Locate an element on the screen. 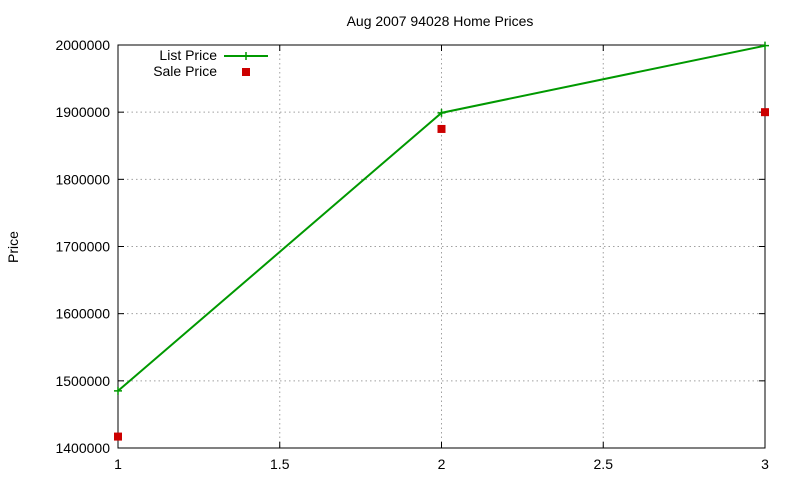  legend-marker-sale-price is located at coordinates (246, 72).